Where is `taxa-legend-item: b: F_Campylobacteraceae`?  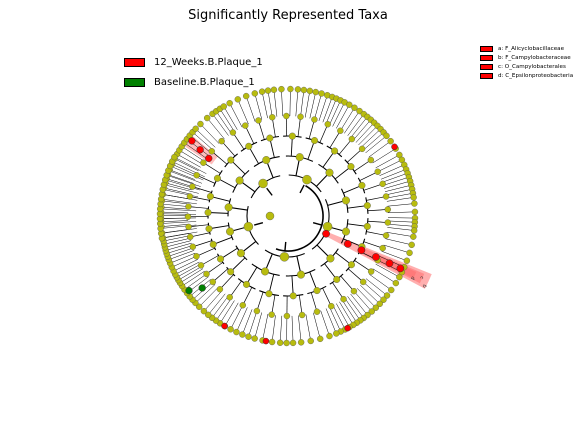 taxa-legend-item: b: F_Campylobacteraceae is located at coordinates (526, 57).